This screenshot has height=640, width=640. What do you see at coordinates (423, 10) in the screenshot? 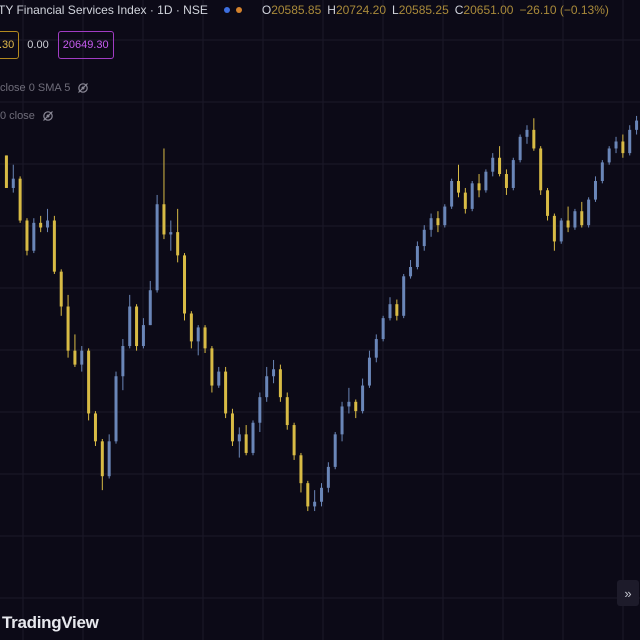
I see `low-value: 20585.25` at bounding box center [423, 10].